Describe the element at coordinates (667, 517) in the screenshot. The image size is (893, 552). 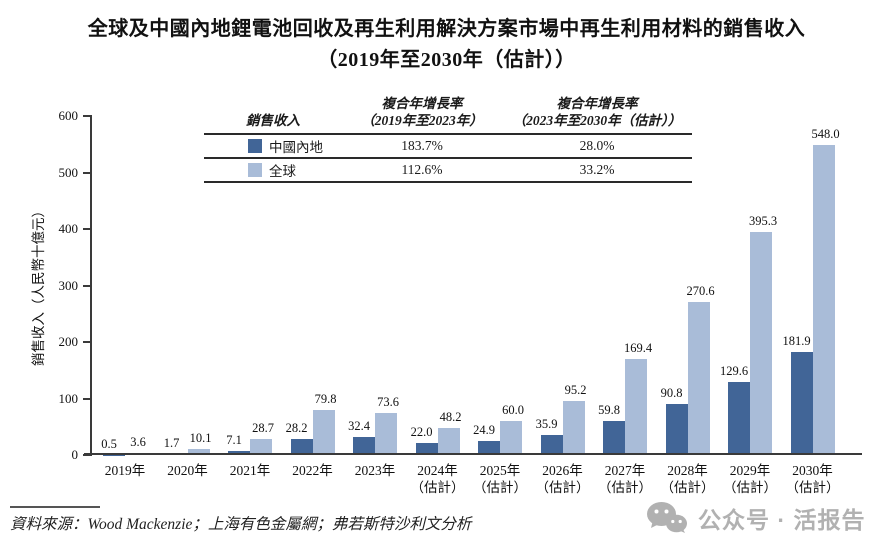
I see `wechat-icon` at that location.